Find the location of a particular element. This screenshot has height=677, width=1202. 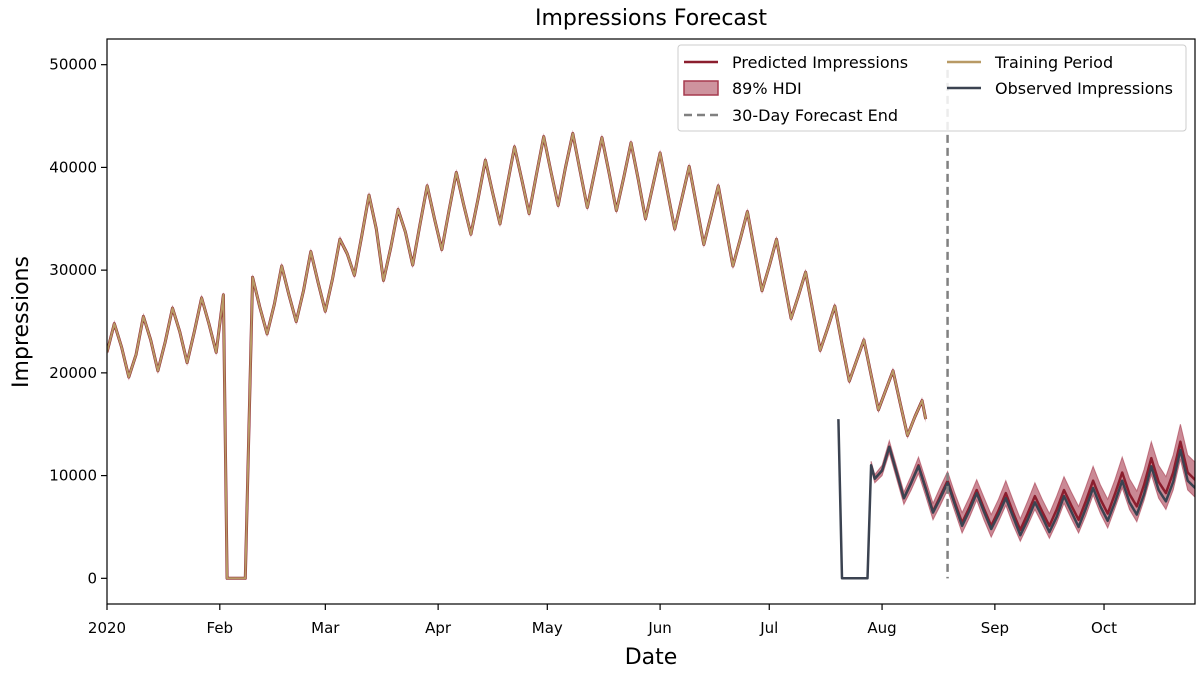

legend-label: Observed Impressions is located at coordinates (1084, 88).